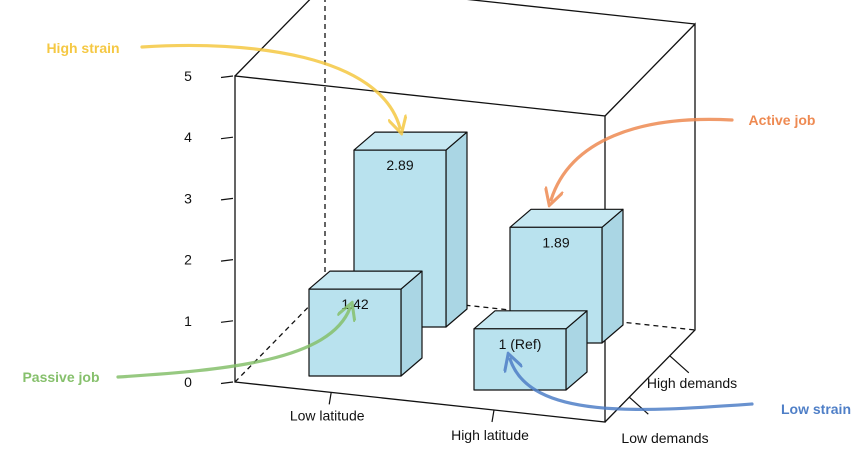 The height and width of the screenshot is (449, 858). Describe the element at coordinates (520, 344) in the screenshot. I see `bar-value-label: 1 (Ref)` at that location.